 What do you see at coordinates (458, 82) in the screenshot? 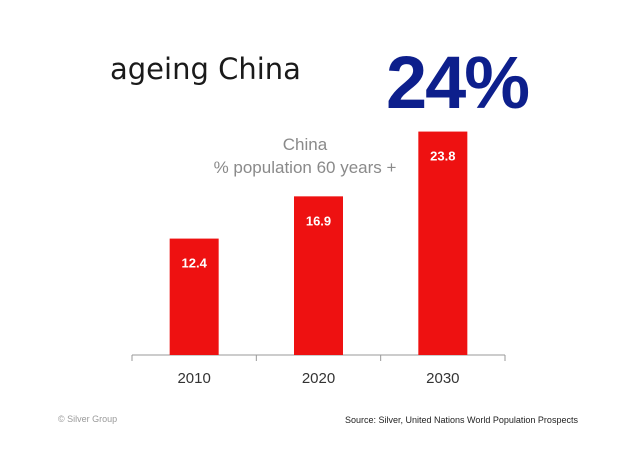
I see `big-stat: 24%` at bounding box center [458, 82].